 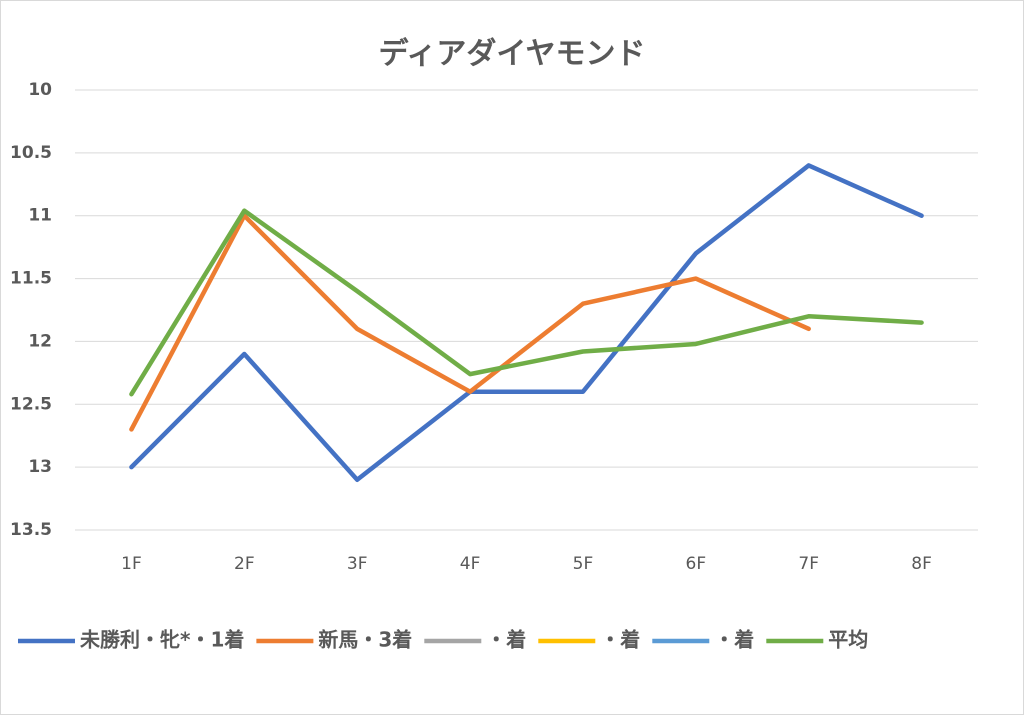 I want to click on x-tick-label: 1F, so click(x=131, y=564).